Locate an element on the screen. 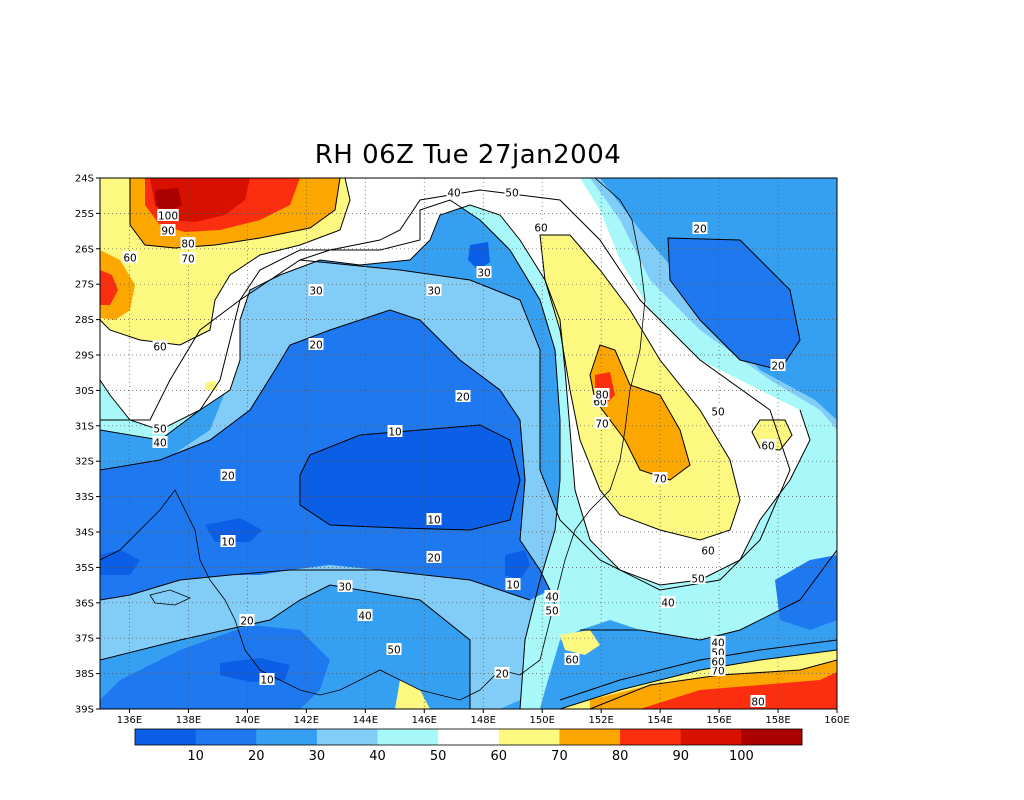 The image size is (1024, 800). lat-tick-label: 24S is located at coordinates (84, 179).